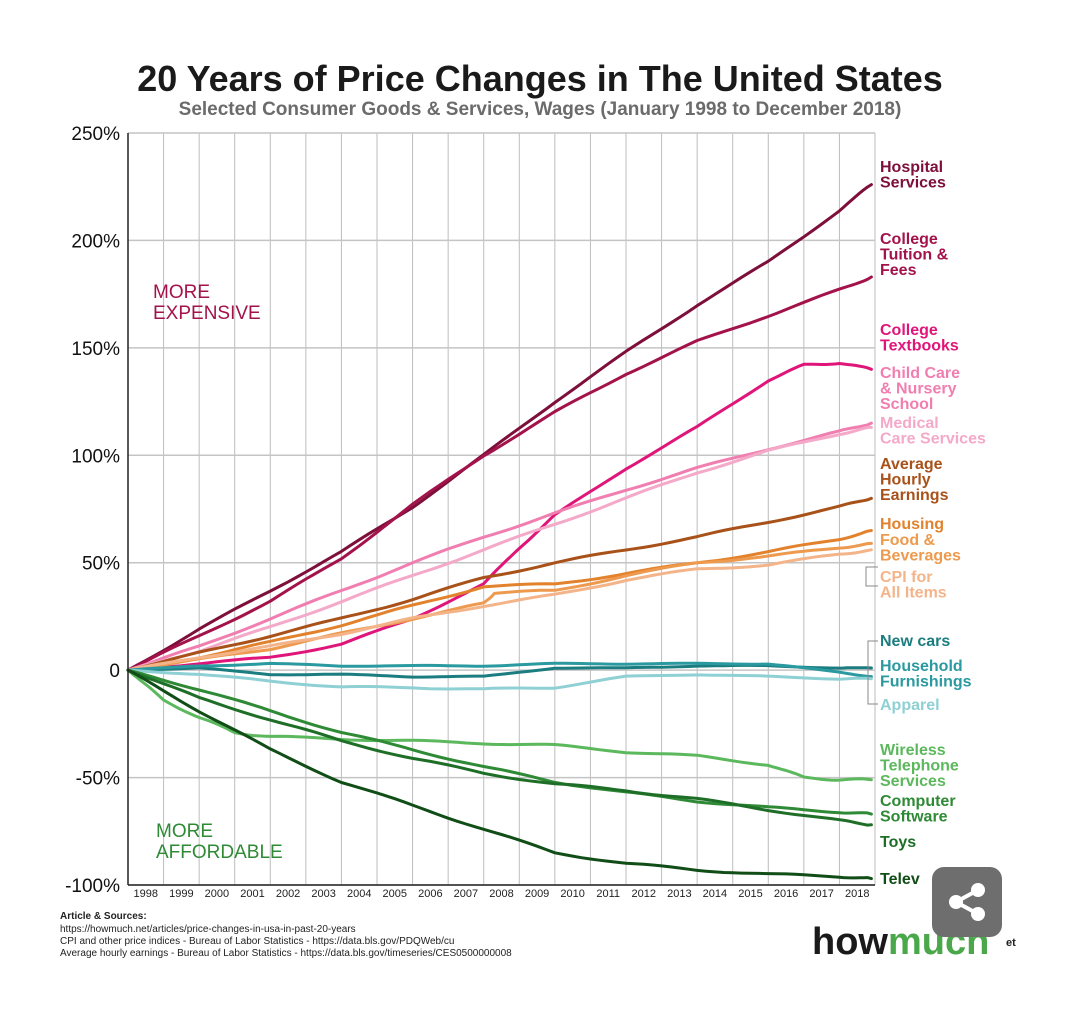 Image resolution: width=1080 pixels, height=1034 pixels. Describe the element at coordinates (95, 134) in the screenshot. I see `y-tick-label: 250%` at that location.